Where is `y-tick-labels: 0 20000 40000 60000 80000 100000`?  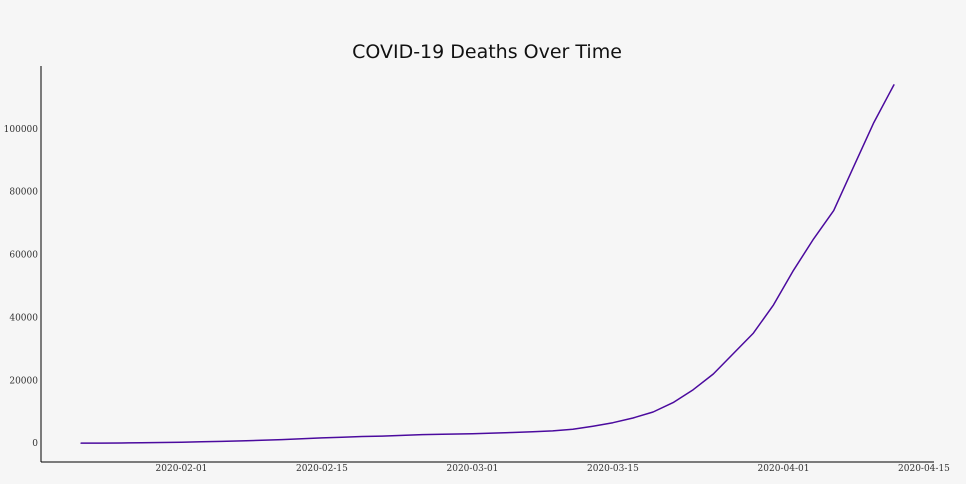
y-tick-labels: 0 20000 40000 60000 80000 100000 is located at coordinates (21, 287).